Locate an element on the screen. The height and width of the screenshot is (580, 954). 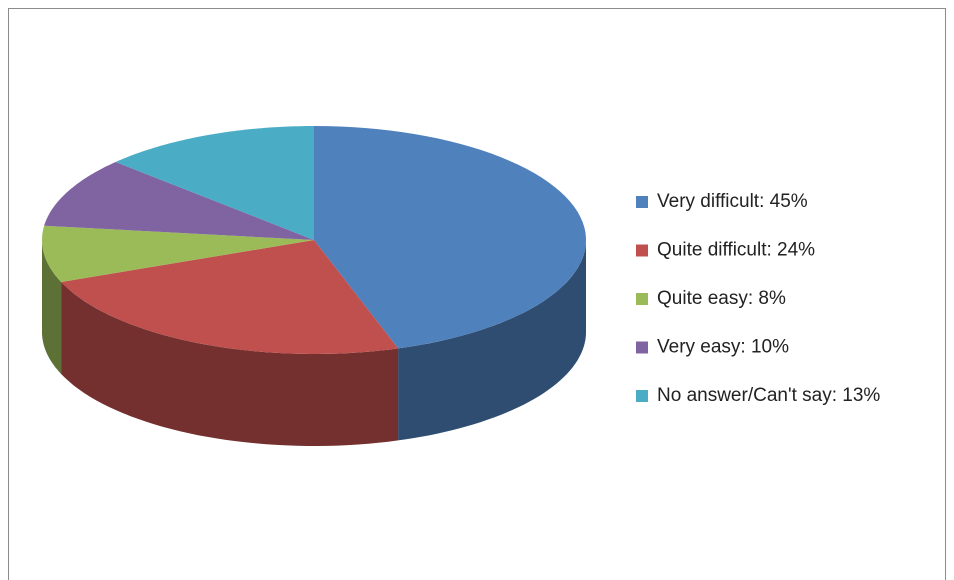
legend-label: Quite easy: 8% is located at coordinates (721, 298).